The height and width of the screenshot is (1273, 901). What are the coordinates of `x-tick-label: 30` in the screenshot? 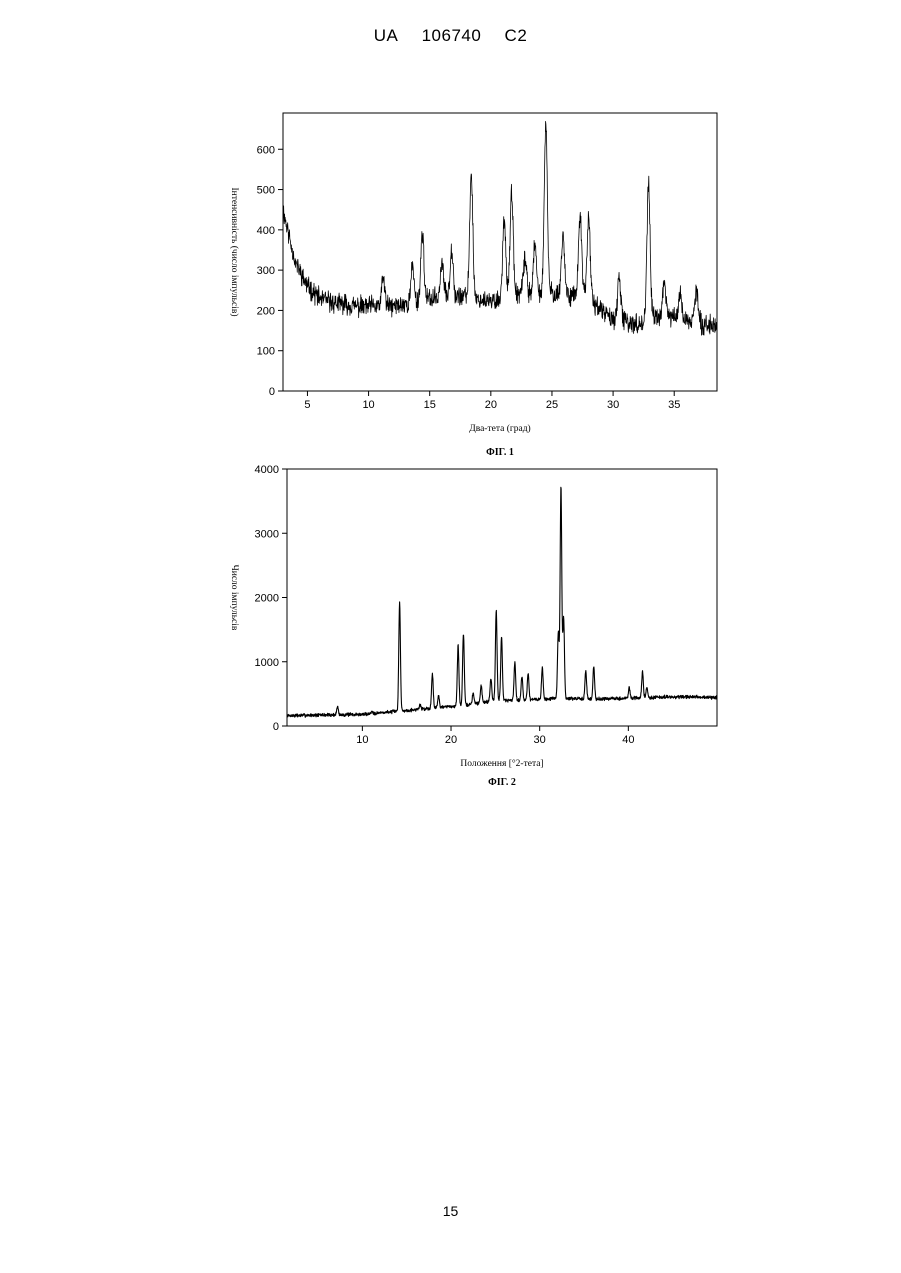 It's located at (540, 740).